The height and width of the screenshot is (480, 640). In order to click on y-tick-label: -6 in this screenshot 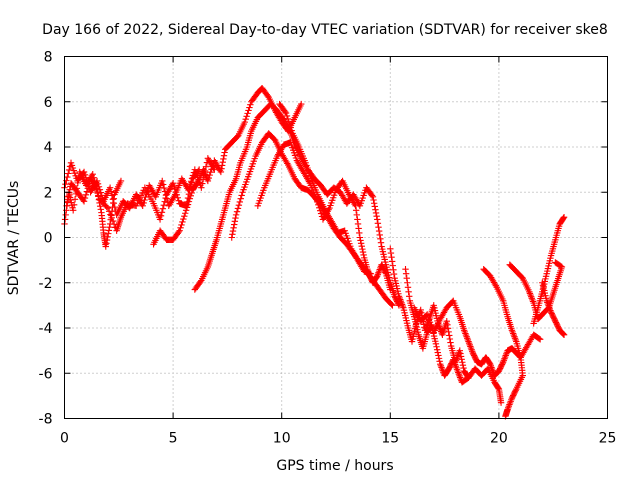, I will do `click(46, 374)`.